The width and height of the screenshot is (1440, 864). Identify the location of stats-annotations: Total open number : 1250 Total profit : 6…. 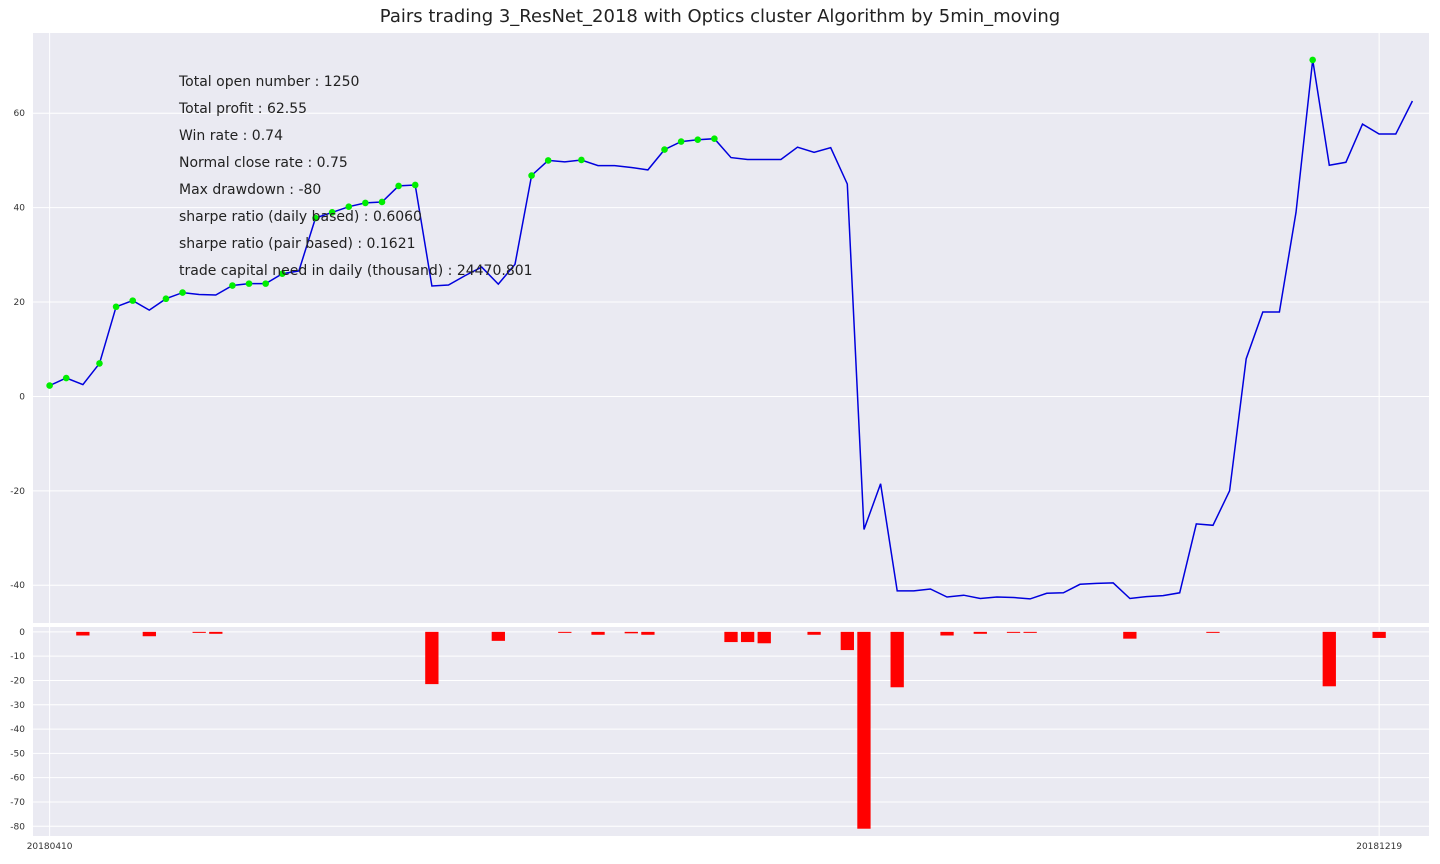
(355, 176).